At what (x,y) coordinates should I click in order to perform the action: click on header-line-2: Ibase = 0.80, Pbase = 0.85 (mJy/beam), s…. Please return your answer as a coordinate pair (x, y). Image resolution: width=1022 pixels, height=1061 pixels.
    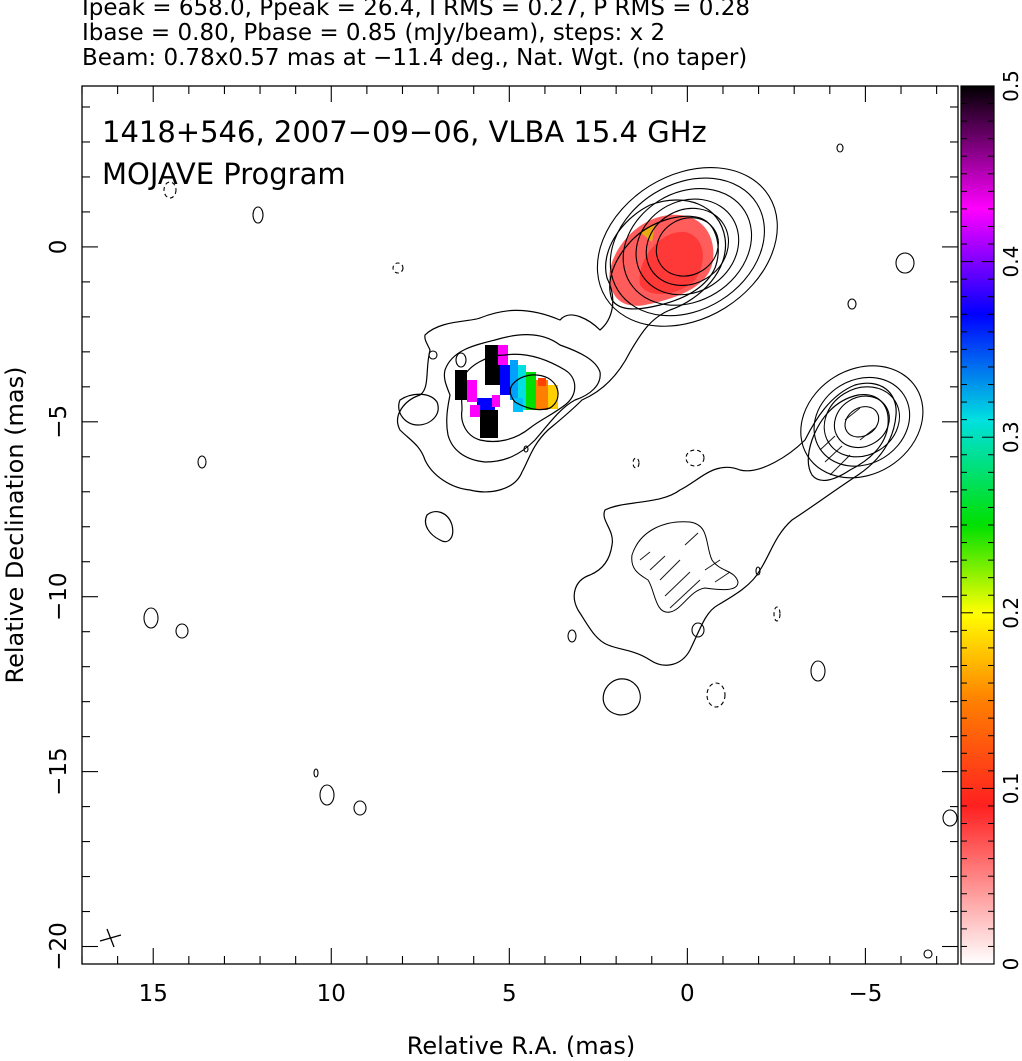
    Looking at the image, I should click on (374, 33).